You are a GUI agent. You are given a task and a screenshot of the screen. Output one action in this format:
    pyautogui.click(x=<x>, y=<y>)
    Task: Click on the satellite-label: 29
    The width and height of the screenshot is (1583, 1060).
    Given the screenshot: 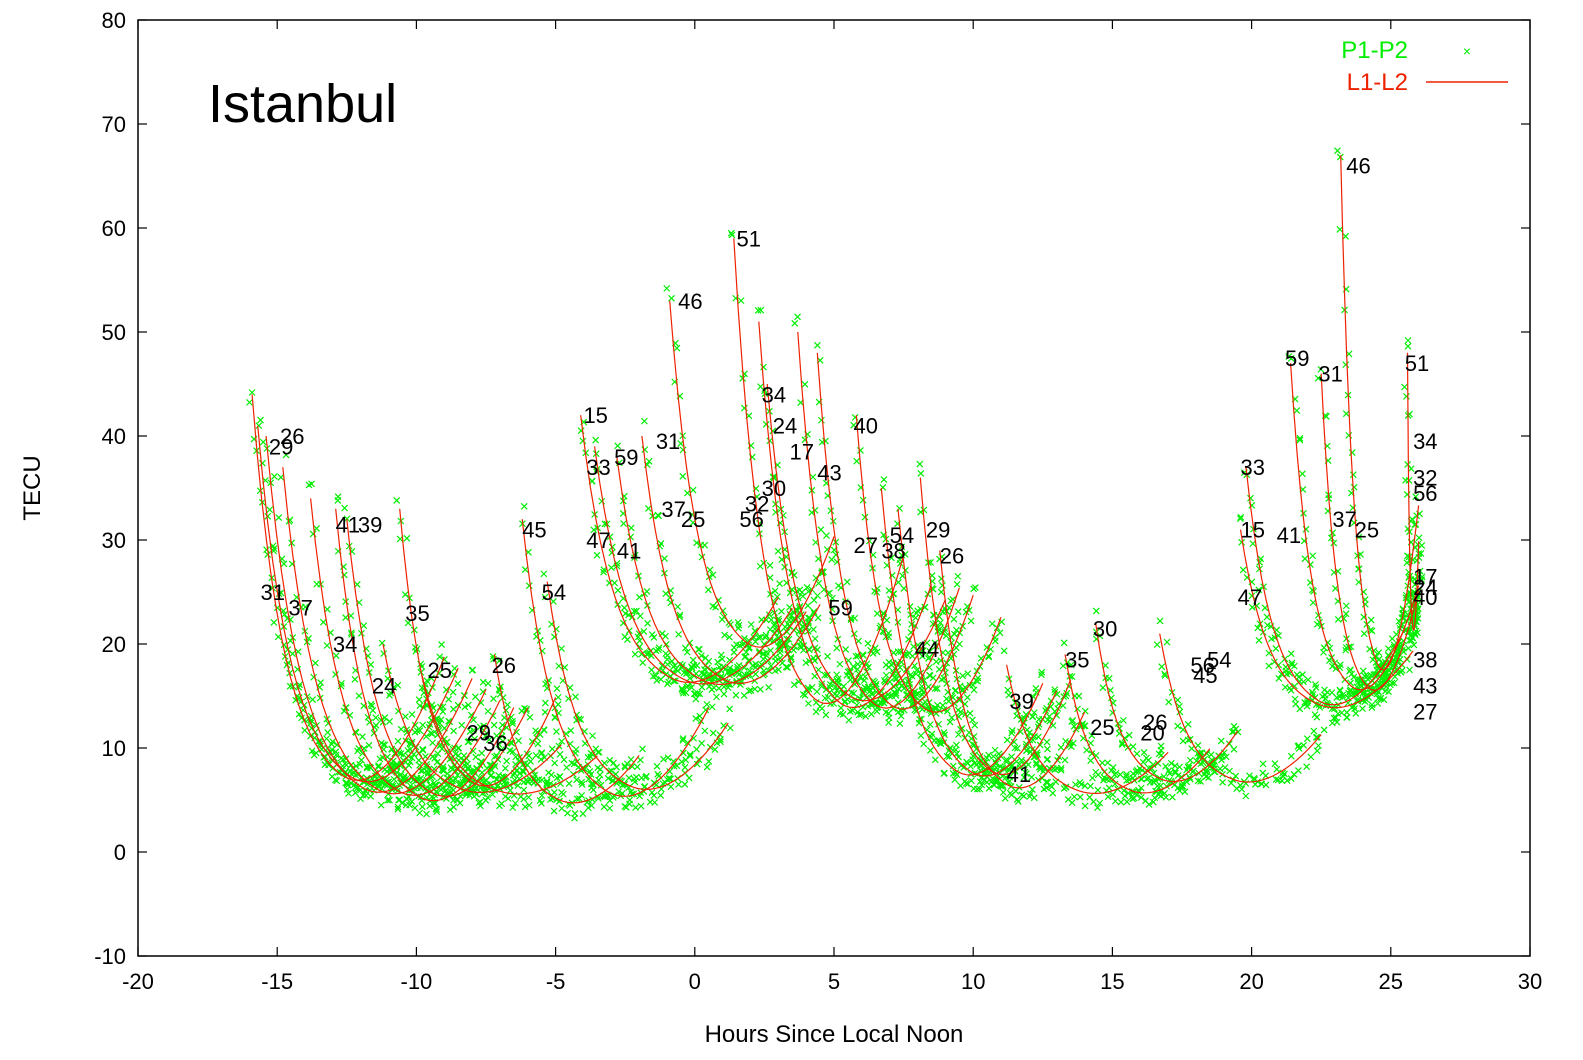 What is the action you would take?
    pyautogui.click(x=938, y=530)
    